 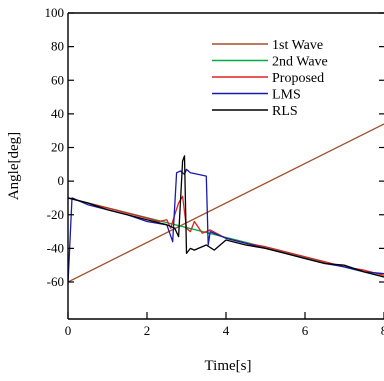 What do you see at coordinates (300, 62) in the screenshot?
I see `legend-label-2nd-wave: 2nd Wave` at bounding box center [300, 62].